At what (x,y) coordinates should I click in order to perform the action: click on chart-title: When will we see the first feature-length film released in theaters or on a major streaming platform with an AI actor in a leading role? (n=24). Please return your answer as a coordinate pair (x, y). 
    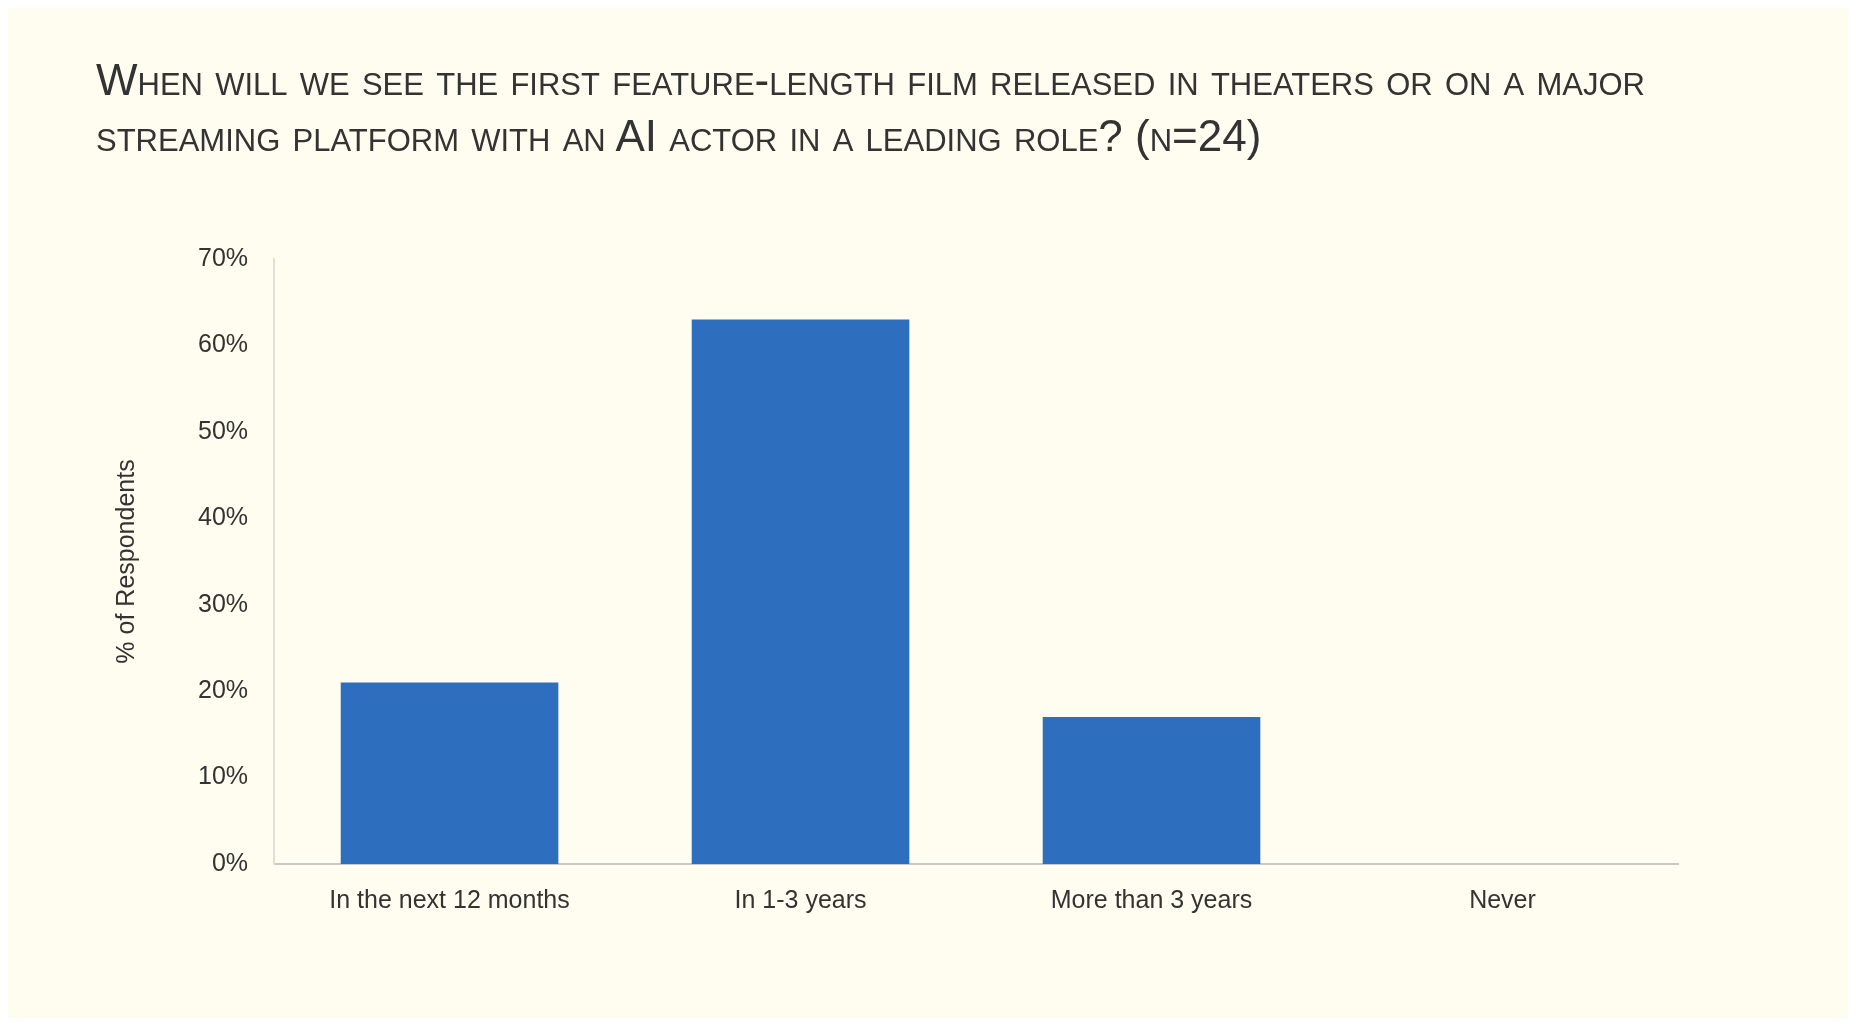
    Looking at the image, I should click on (871, 108).